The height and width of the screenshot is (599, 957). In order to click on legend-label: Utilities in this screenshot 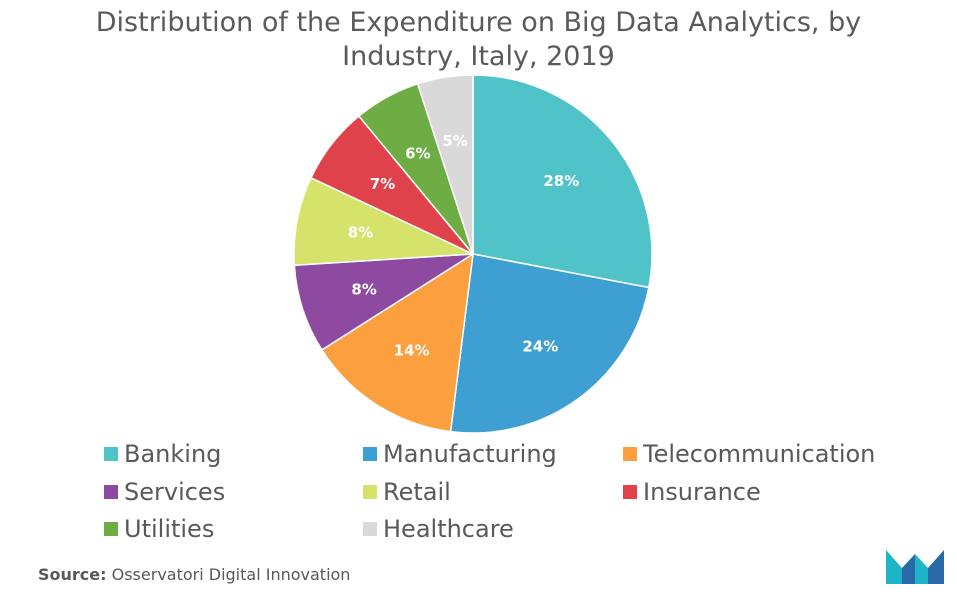, I will do `click(169, 529)`.